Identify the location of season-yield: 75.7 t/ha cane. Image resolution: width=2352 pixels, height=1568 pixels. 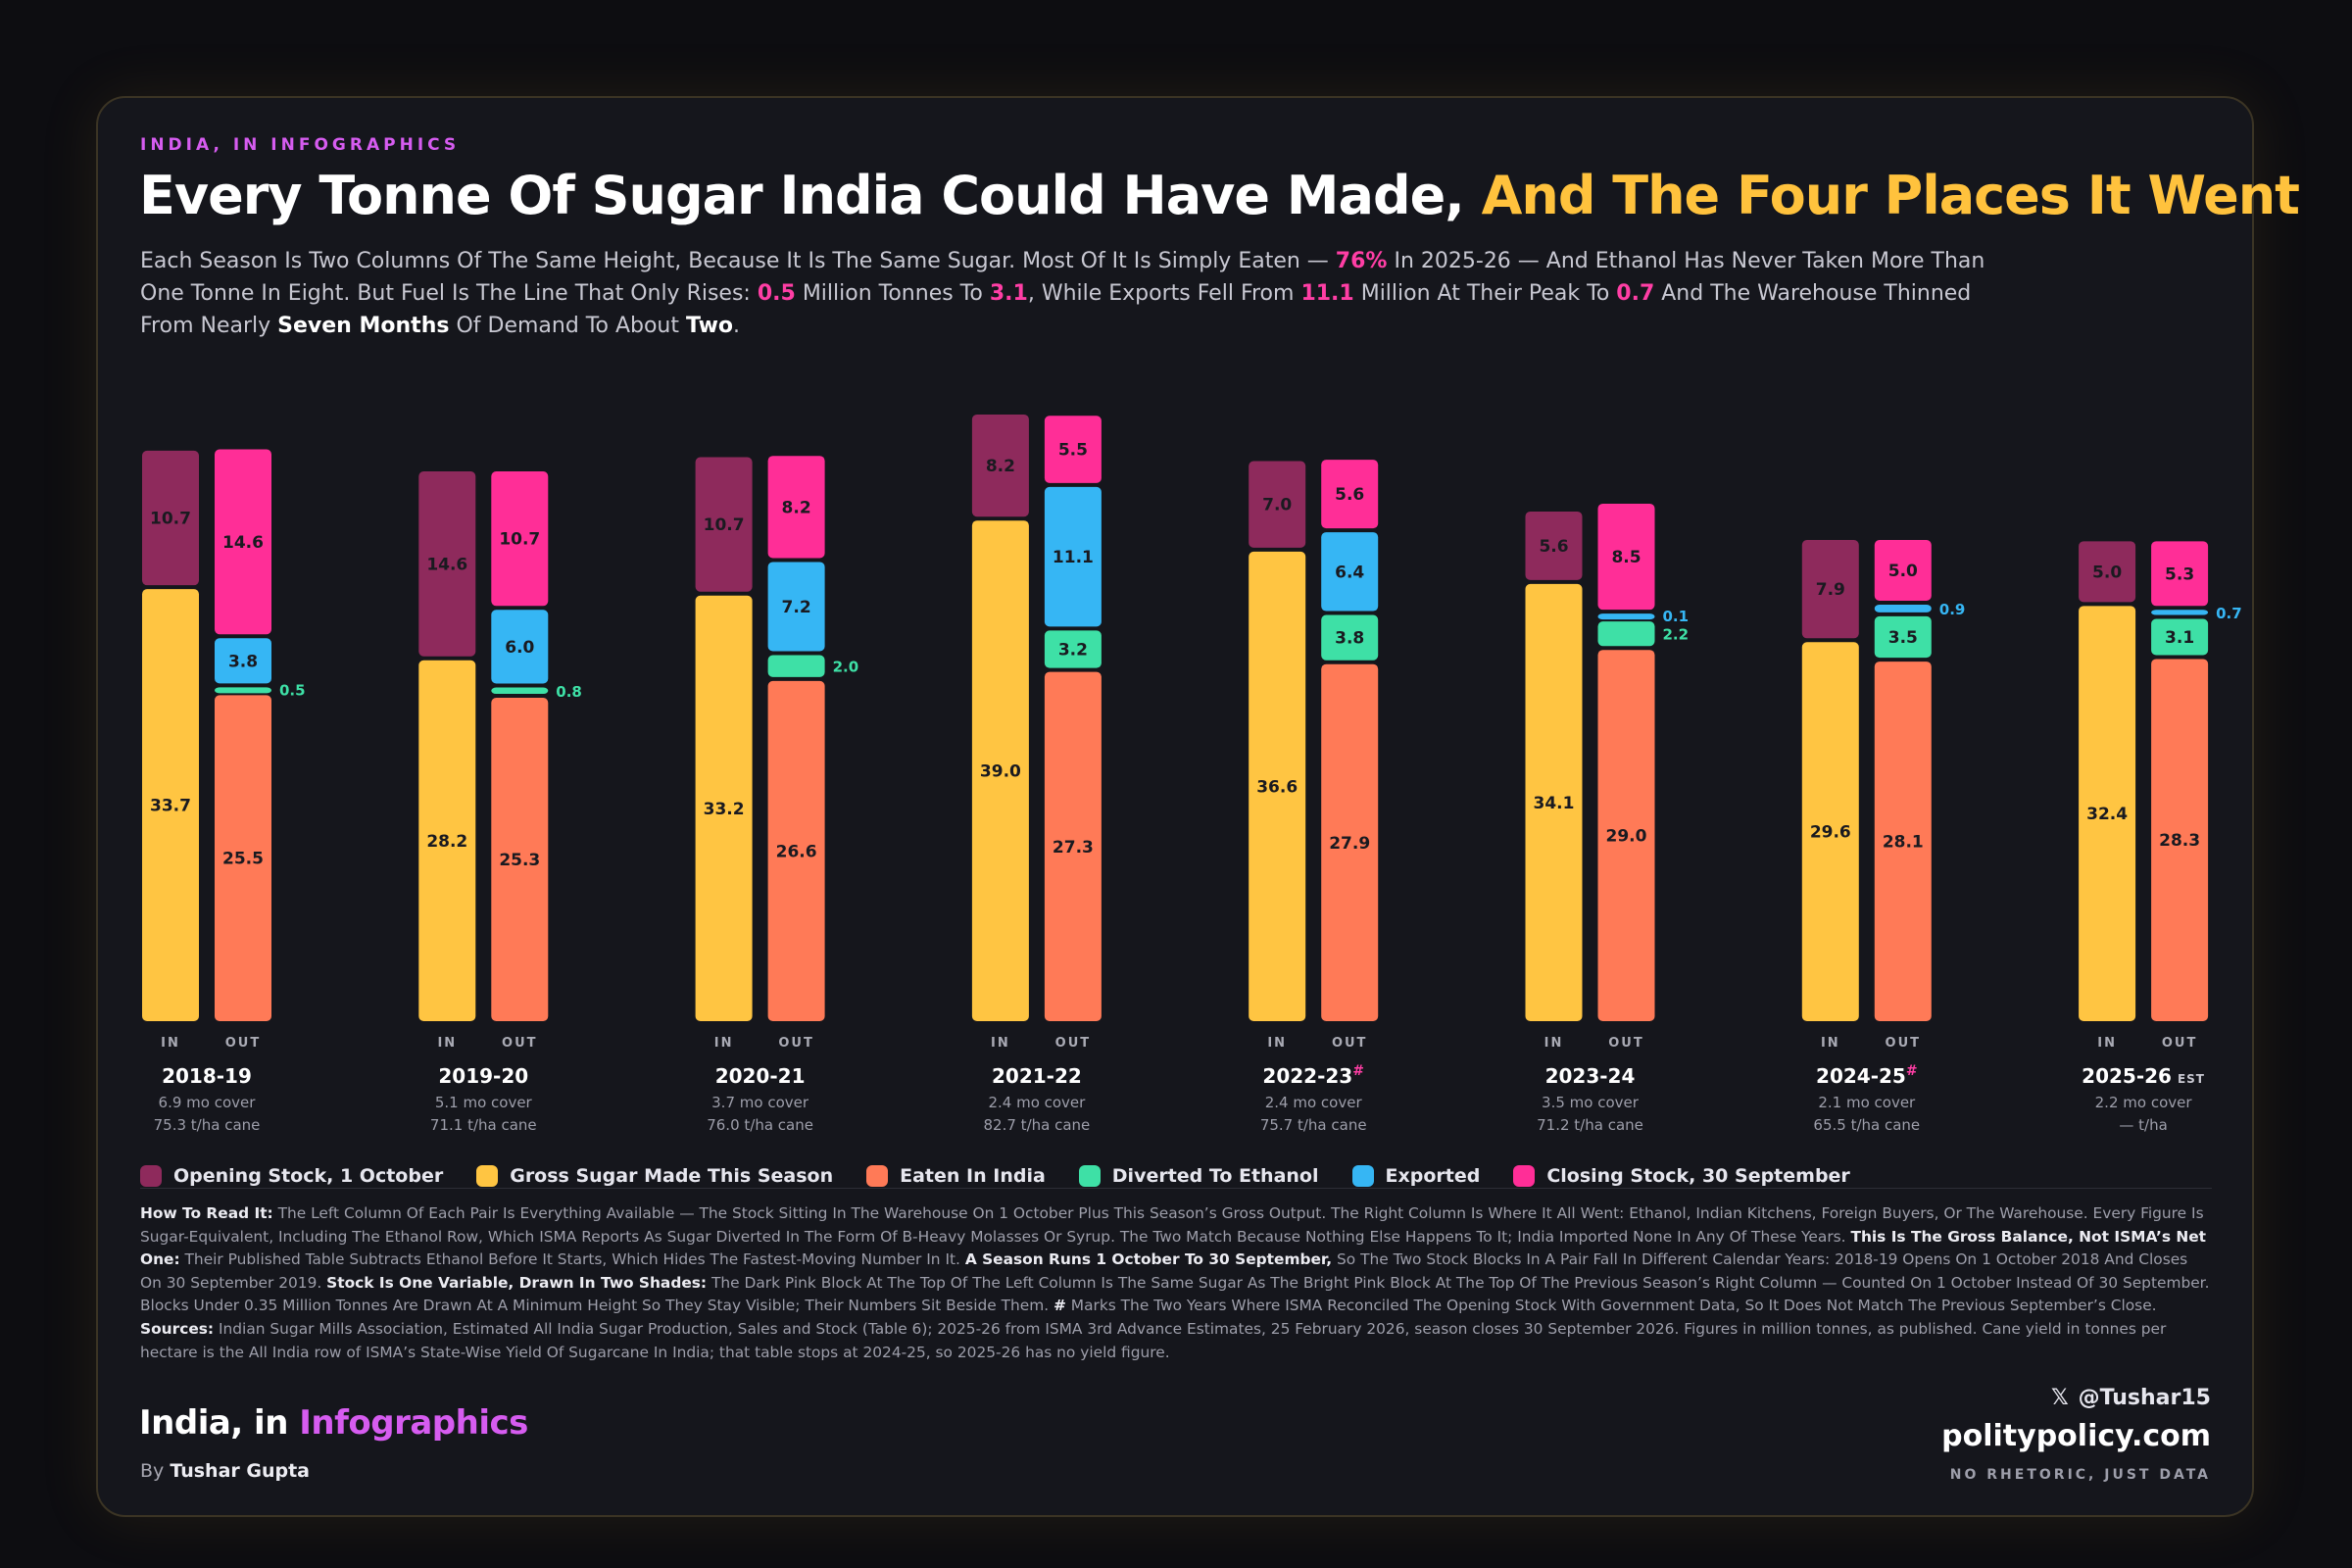
(1313, 1125).